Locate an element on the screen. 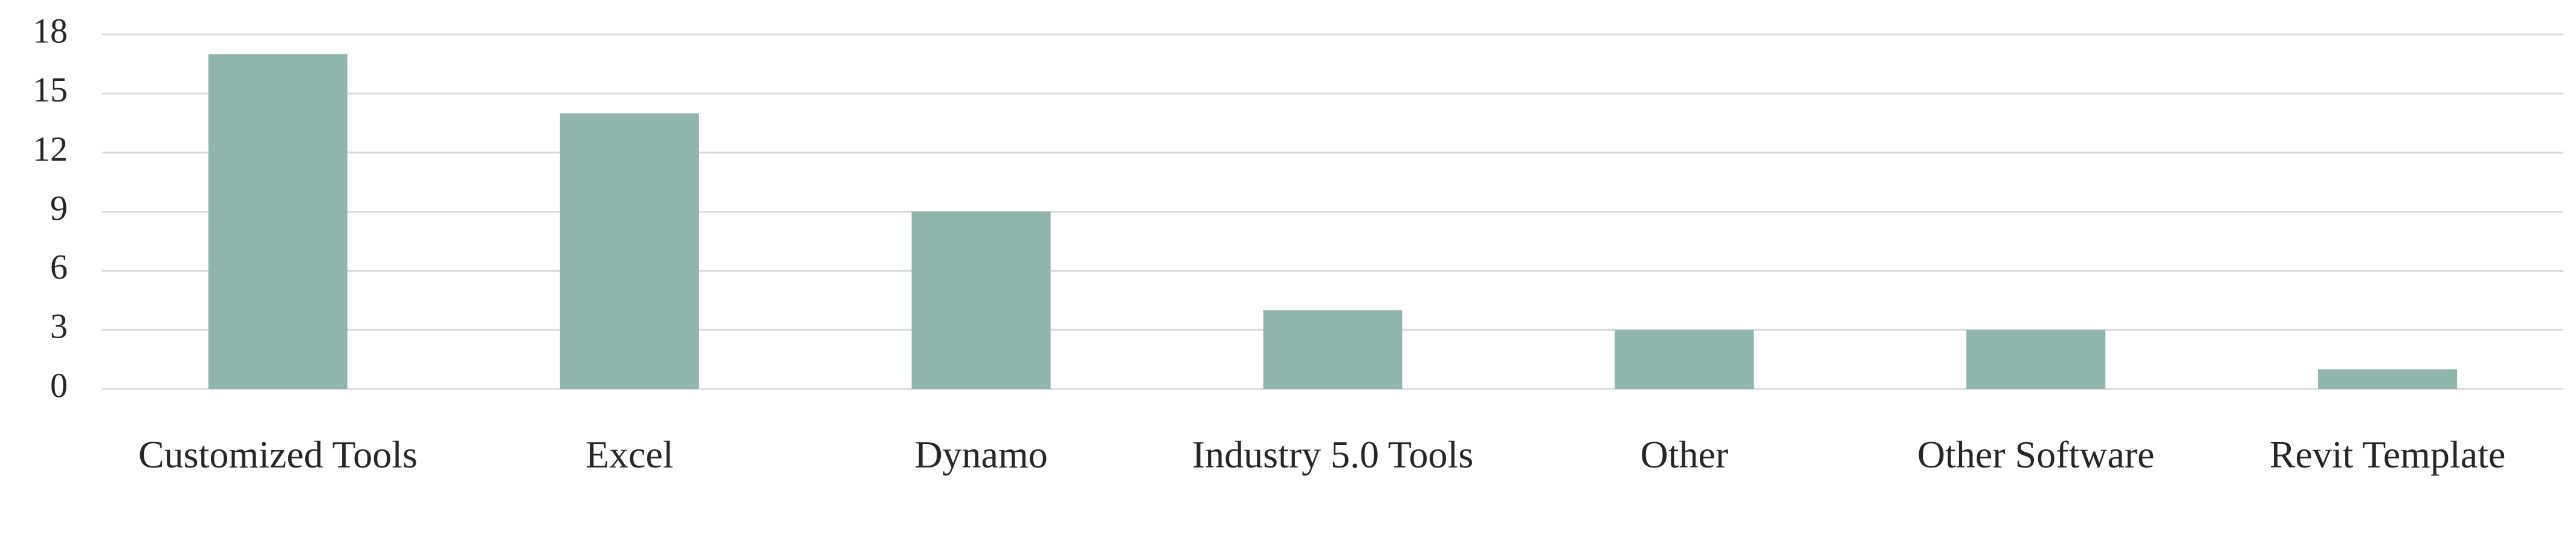 The image size is (2576, 549). x-tick-label: Other Software is located at coordinates (2036, 454).